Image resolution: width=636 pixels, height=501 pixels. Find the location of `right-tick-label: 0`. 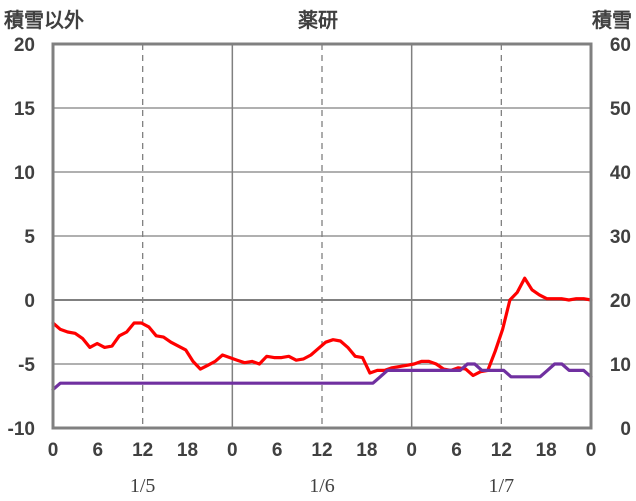

right-tick-label: 0 is located at coordinates (625, 429).